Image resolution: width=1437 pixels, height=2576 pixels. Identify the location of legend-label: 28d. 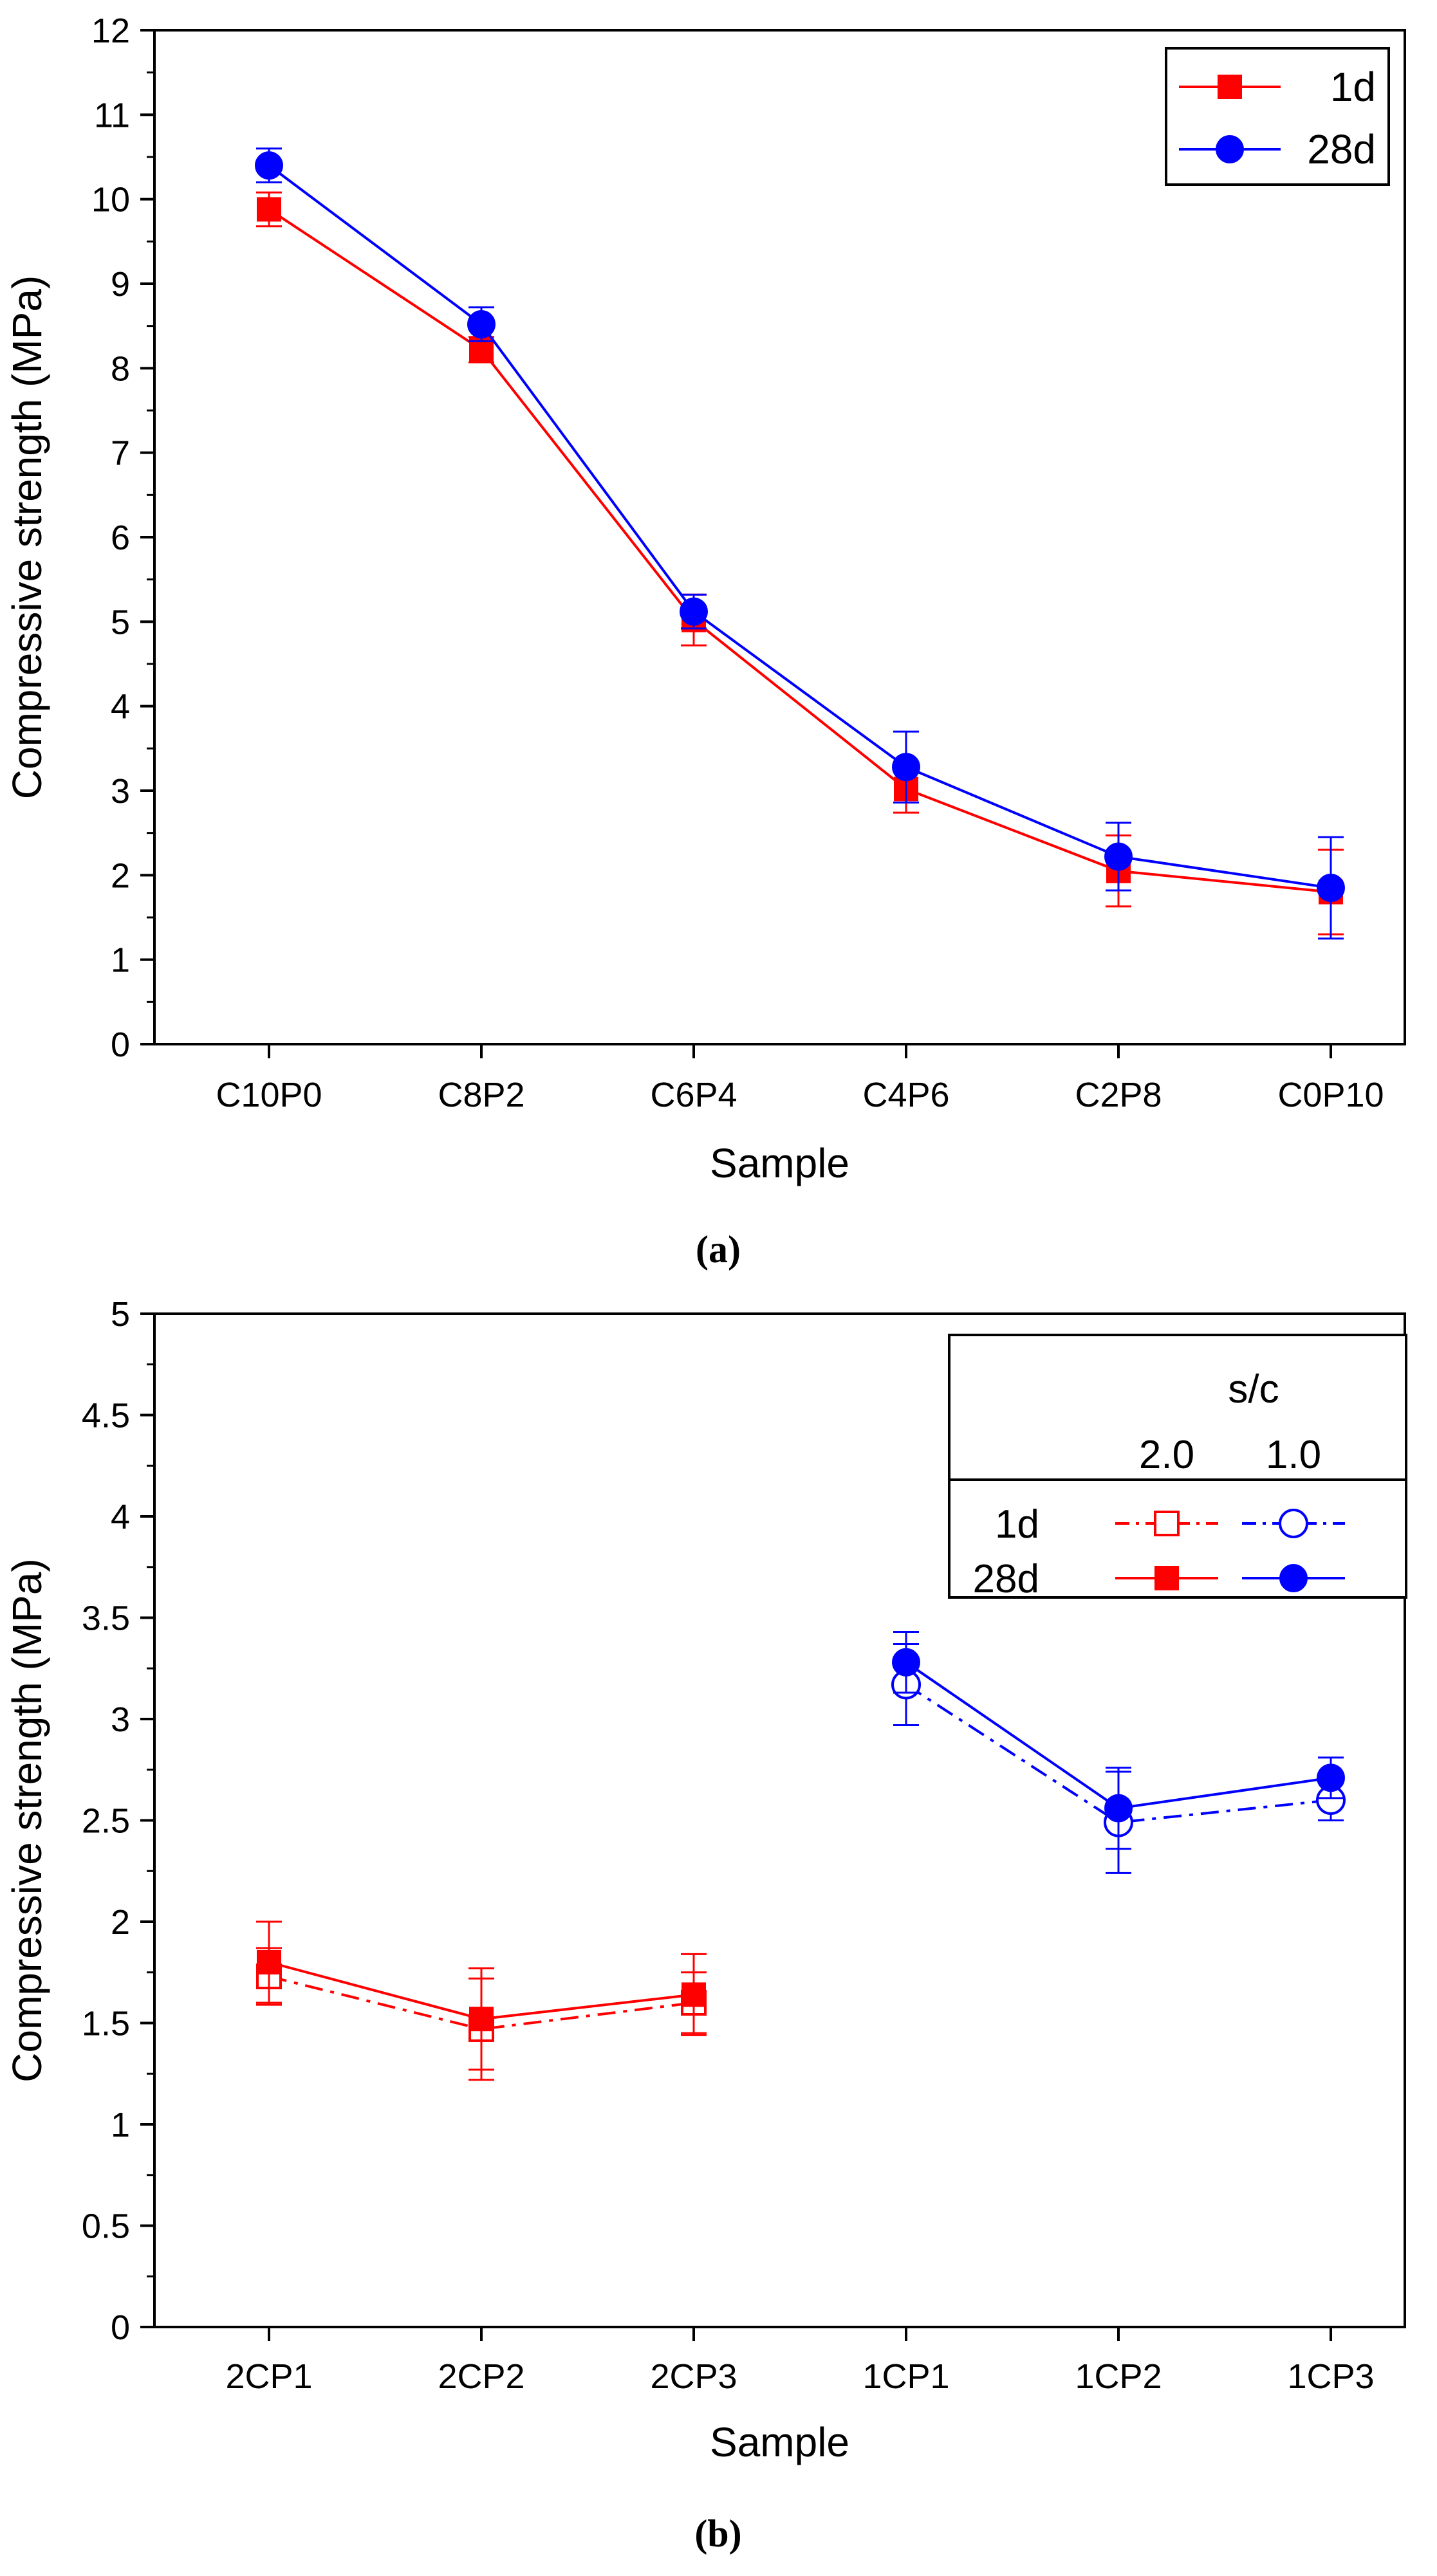
(1341, 149).